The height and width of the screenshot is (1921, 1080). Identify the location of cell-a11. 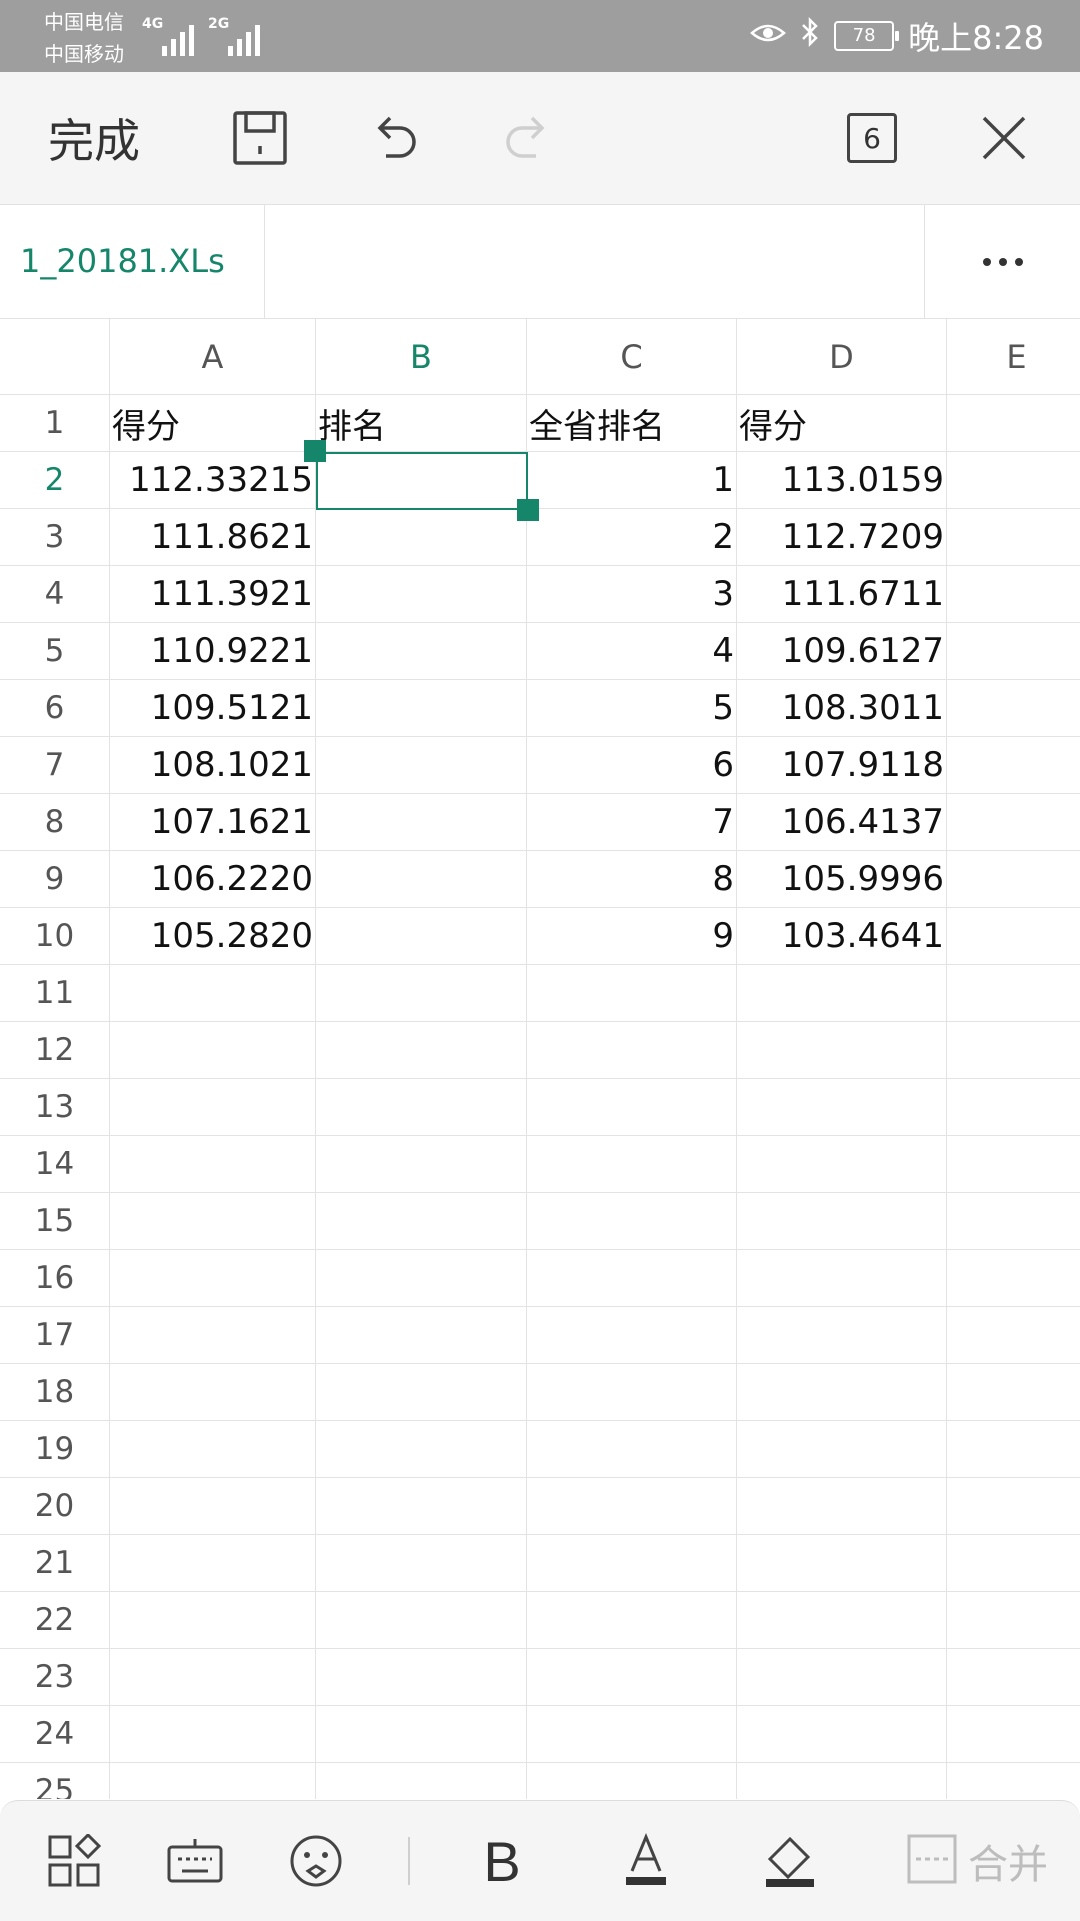
(213, 993).